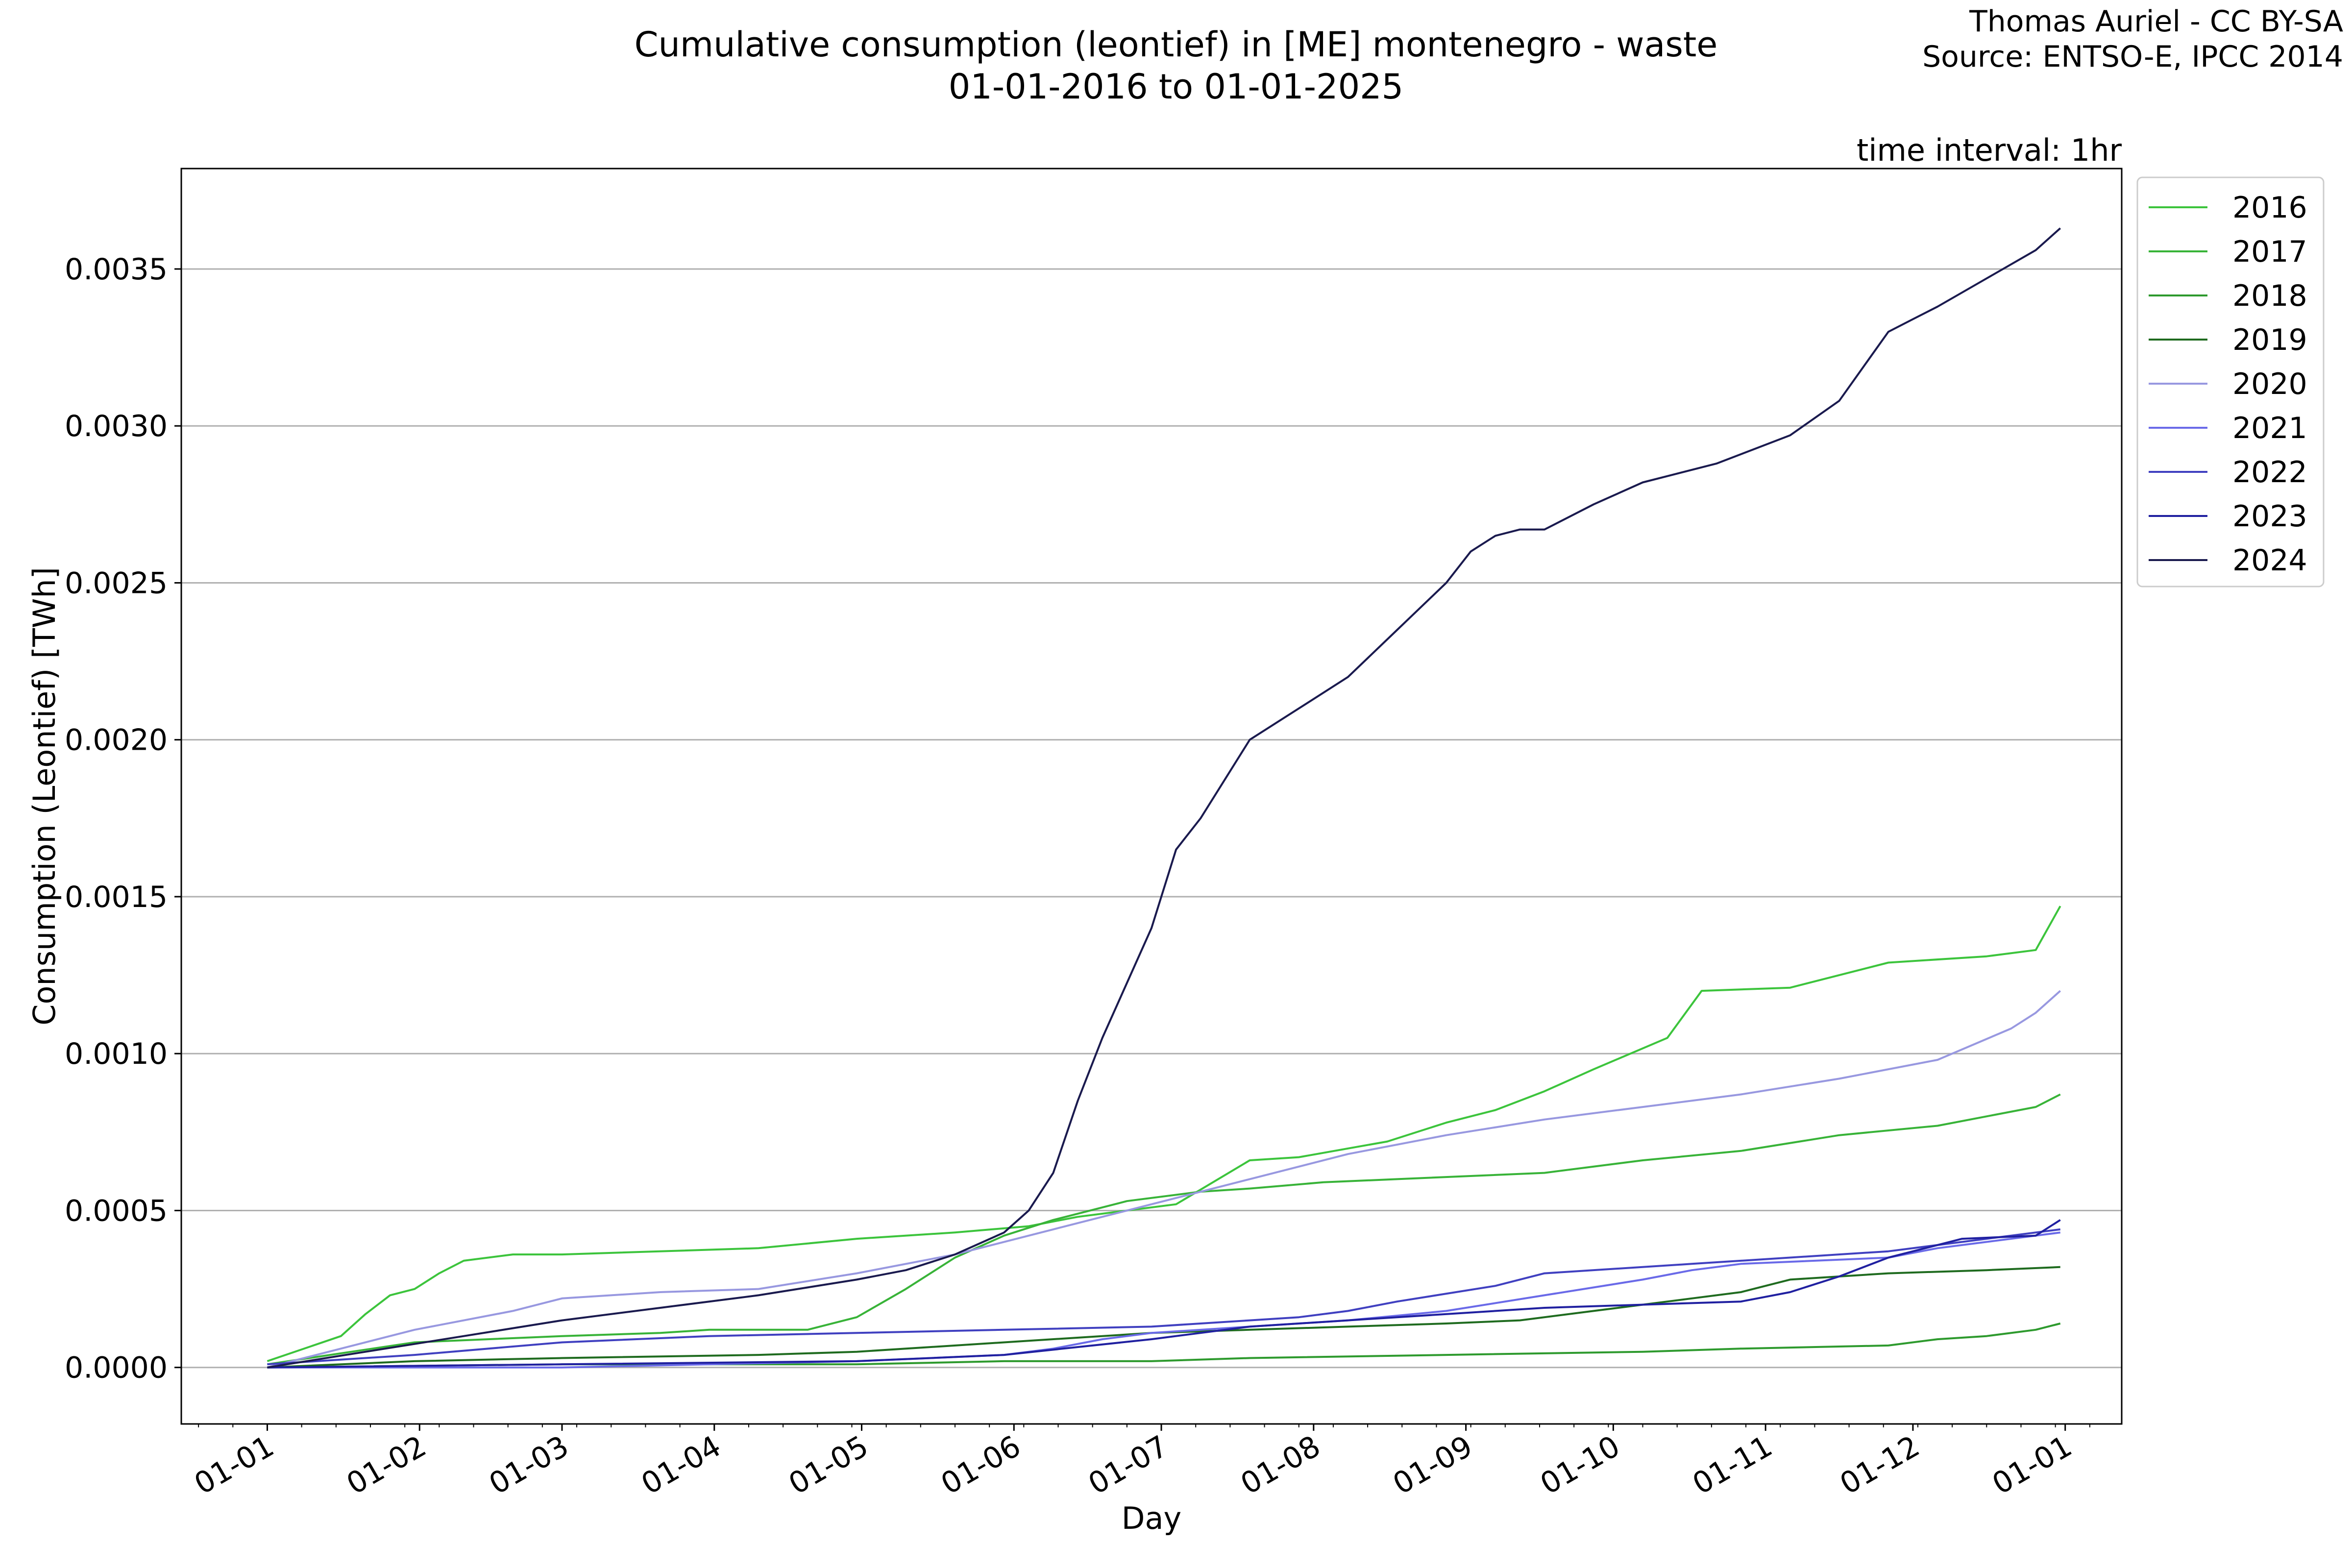 The image size is (2352, 1568). Describe the element at coordinates (116, 1054) in the screenshot. I see `y-tick-label: 0.0010` at that location.